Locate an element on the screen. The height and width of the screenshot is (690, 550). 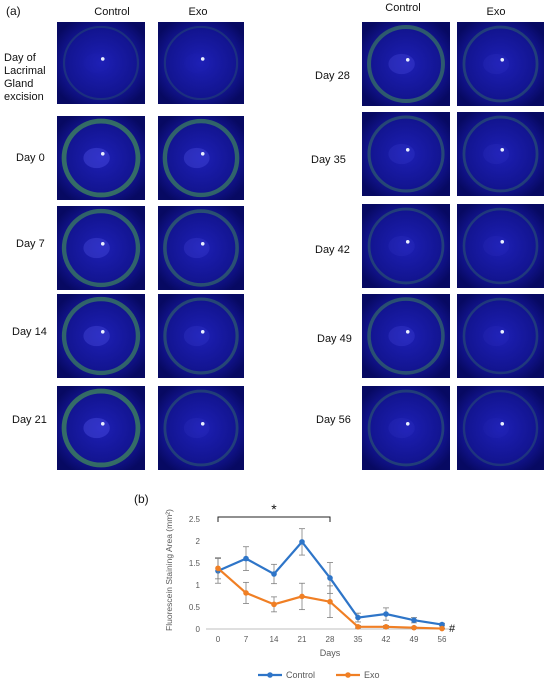
left-header-control: Control is located at coordinates (112, 12).